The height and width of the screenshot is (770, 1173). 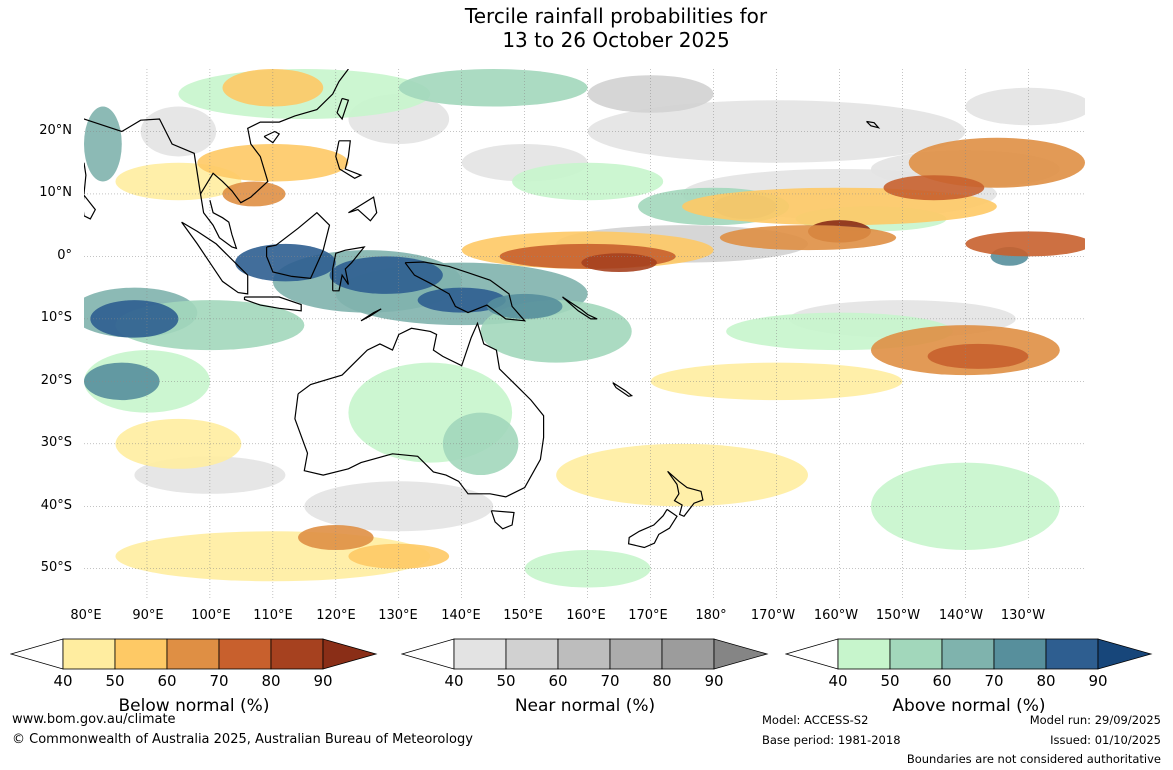 What do you see at coordinates (773, 615) in the screenshot?
I see `lon-label-170w: 170°W` at bounding box center [773, 615].